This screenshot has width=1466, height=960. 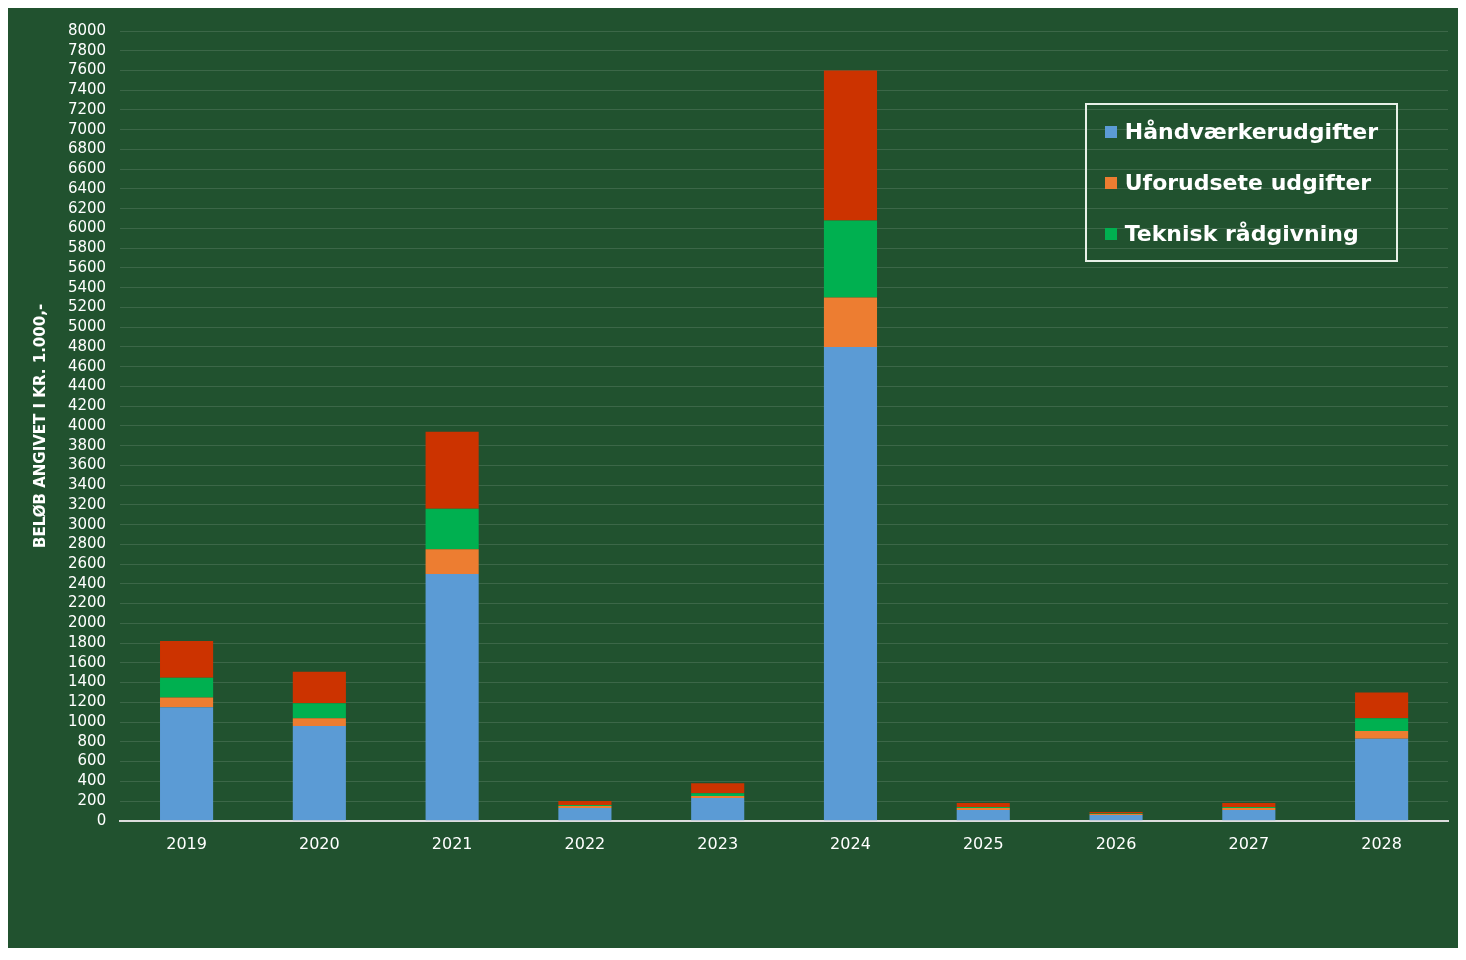 I want to click on y-tick-label: 2800, so click(x=87, y=543).